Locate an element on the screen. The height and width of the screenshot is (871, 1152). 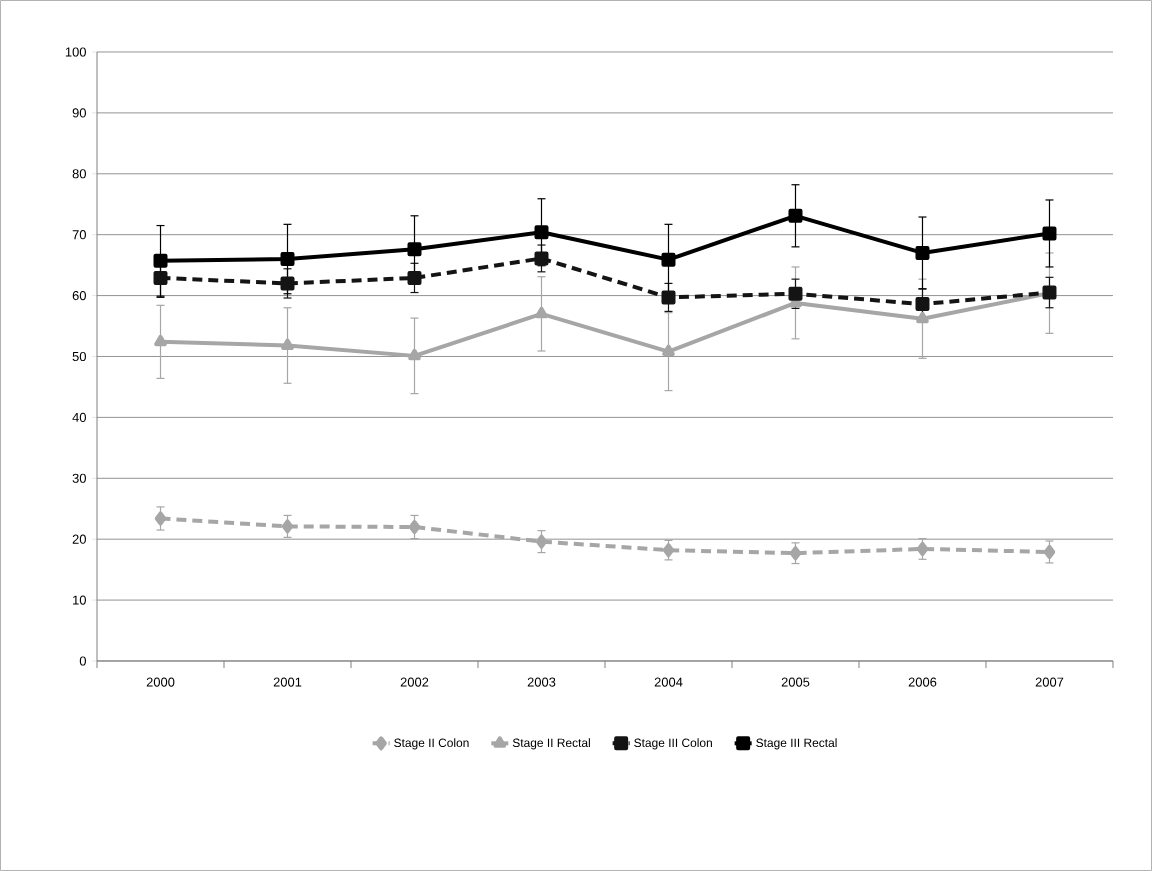
y-tick-label: 60 is located at coordinates (79, 296).